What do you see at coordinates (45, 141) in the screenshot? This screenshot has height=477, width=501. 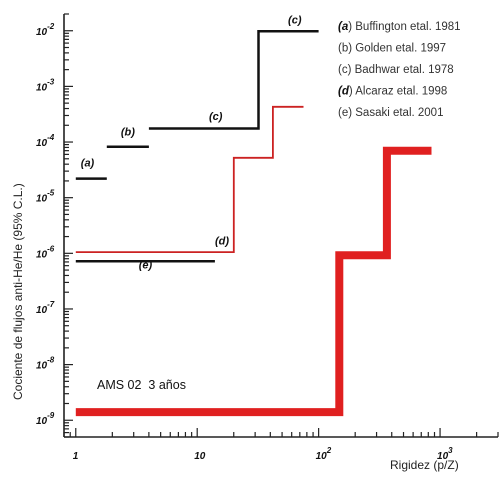 I see `y-tick-label: 10⁻⁴` at bounding box center [45, 141].